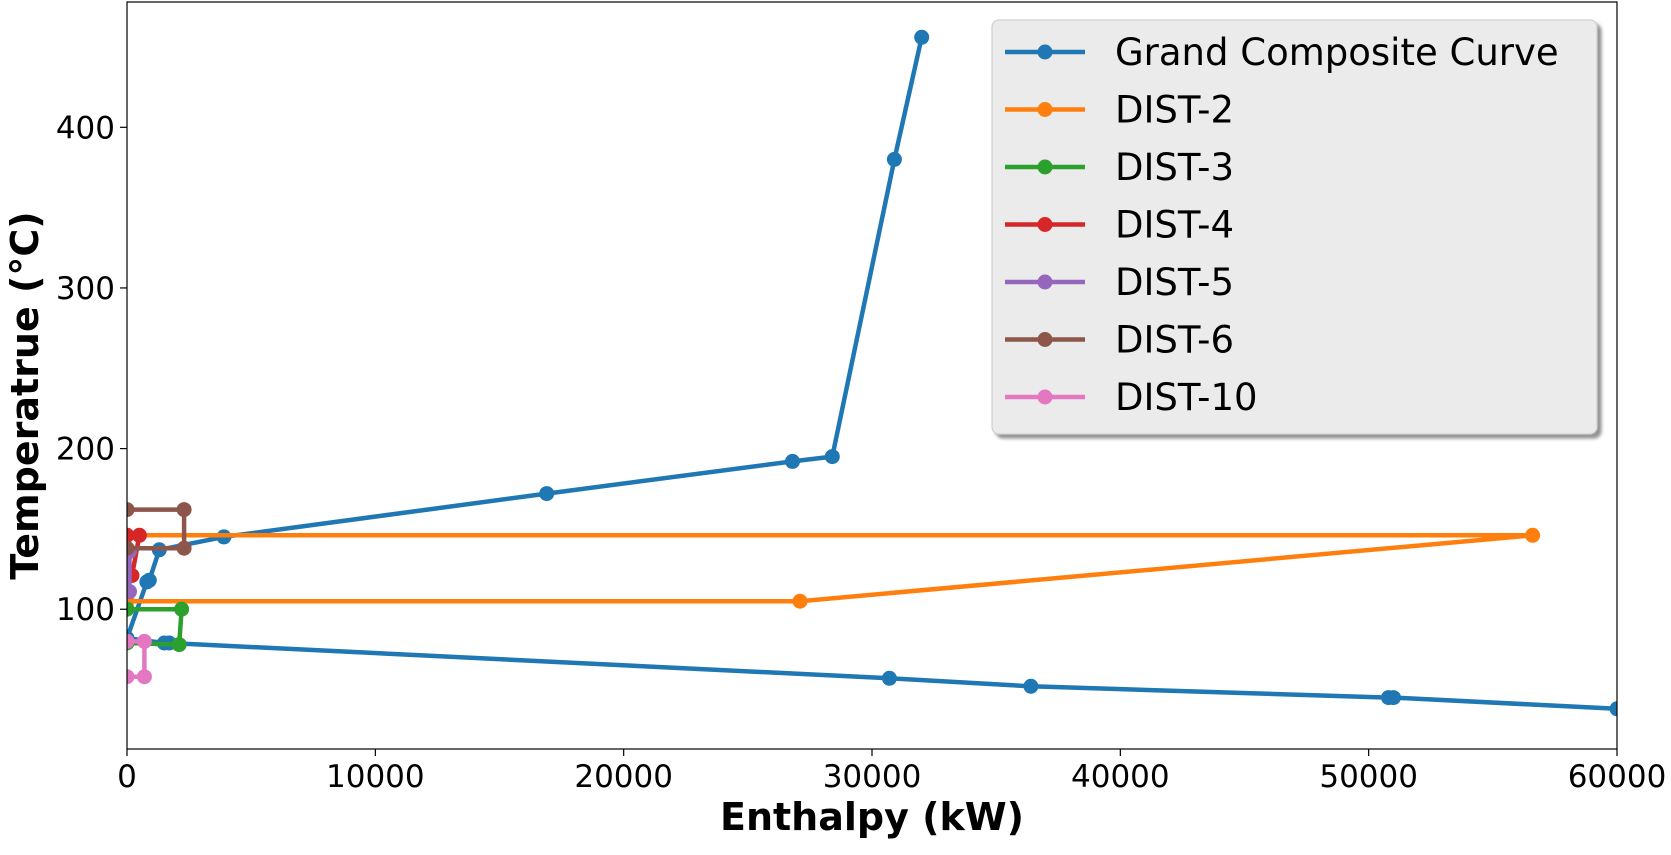 Image resolution: width=1671 pixels, height=855 pixels. Describe the element at coordinates (85, 289) in the screenshot. I see `y-tick-label: 300` at that location.